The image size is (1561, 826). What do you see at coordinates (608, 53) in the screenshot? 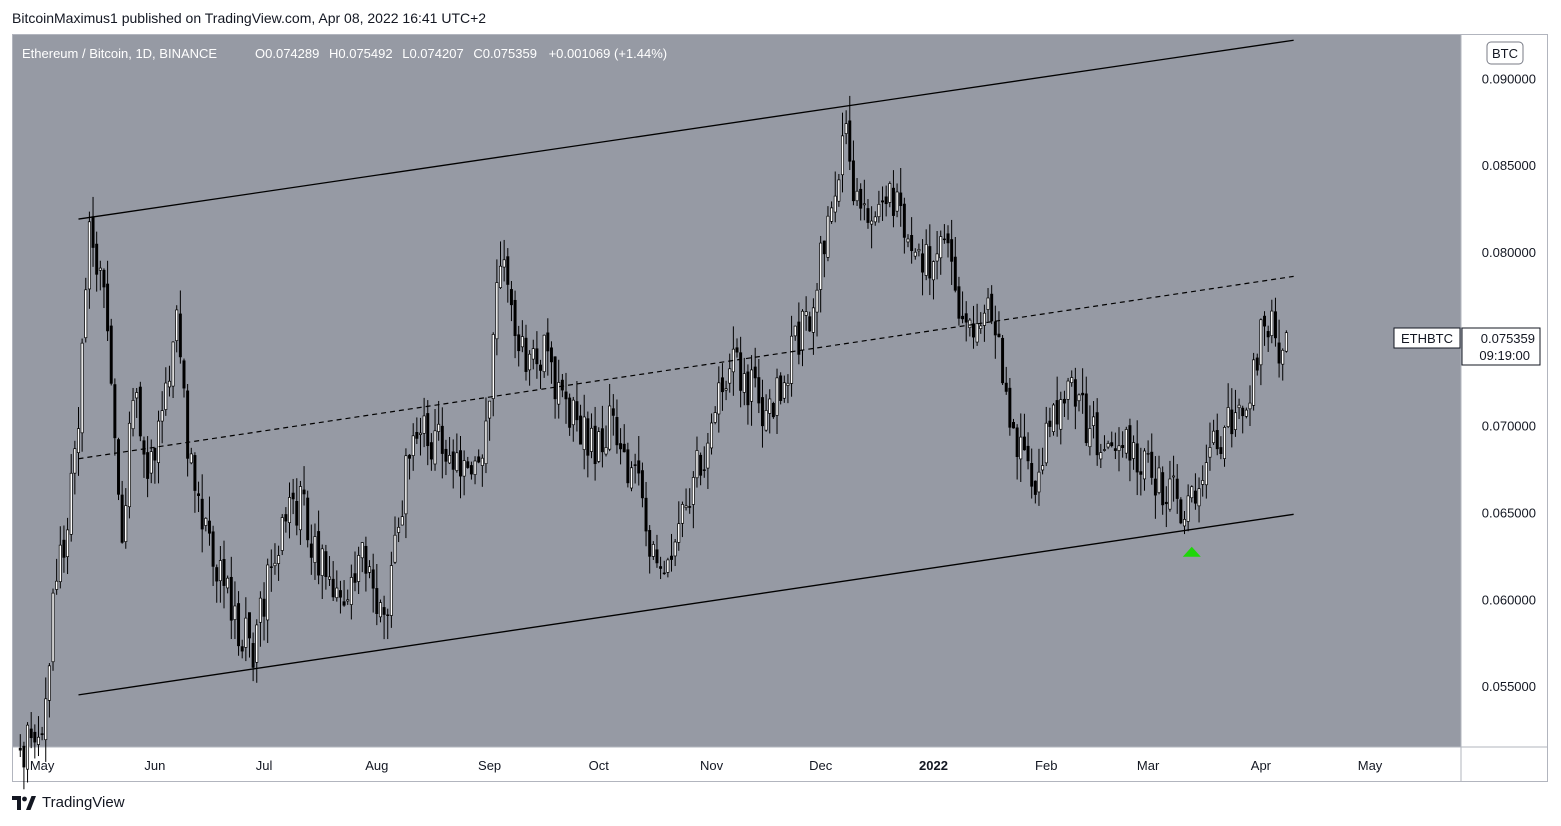
I see `legend-change: +0.001069 (+1.44%)` at bounding box center [608, 53].